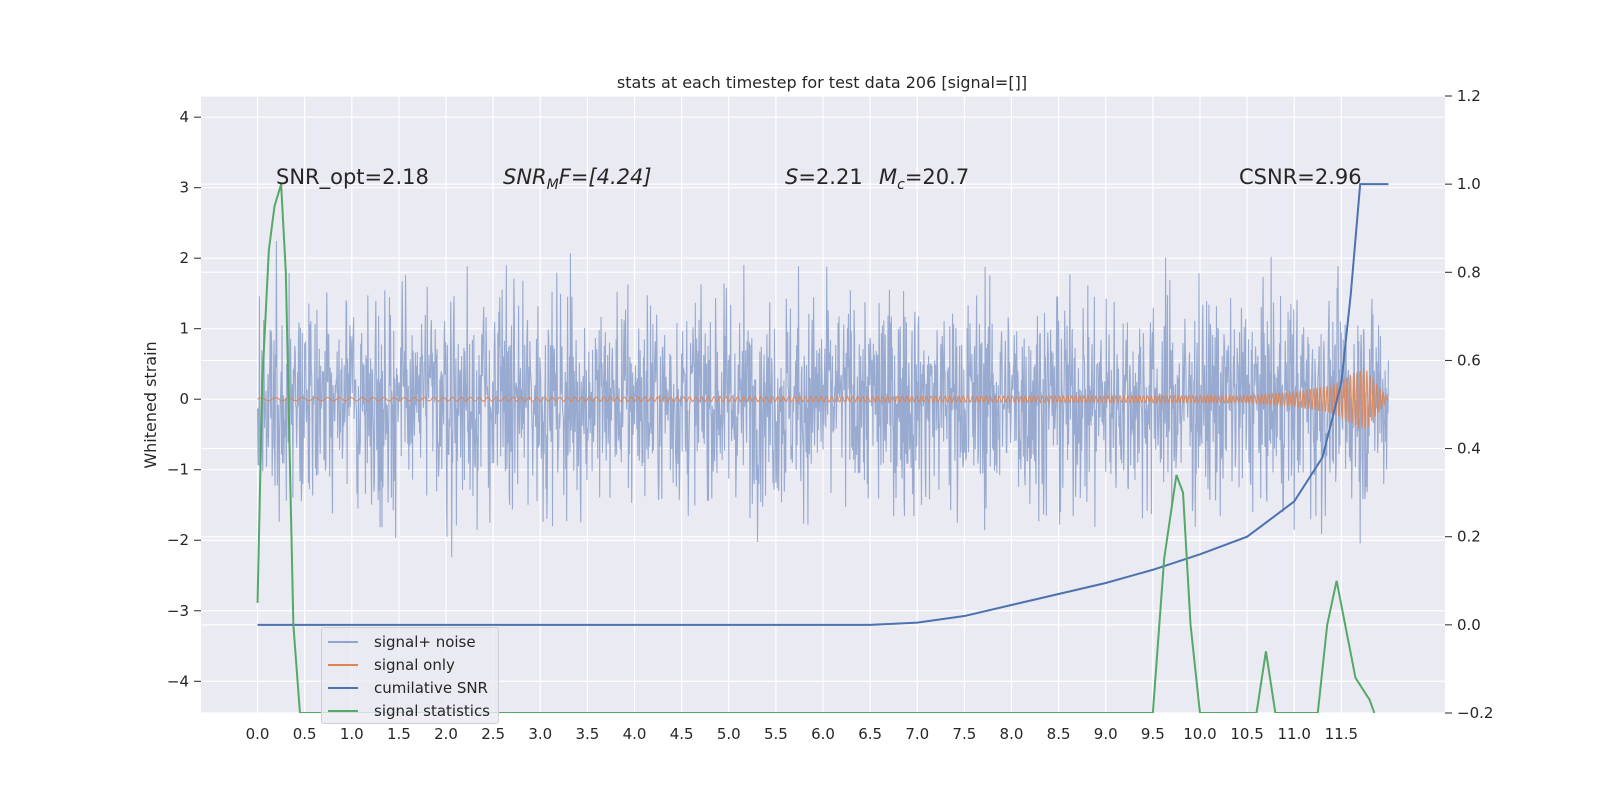 The width and height of the screenshot is (1600, 800). What do you see at coordinates (150, 404) in the screenshot?
I see `y-axis-label: Whitened strain` at bounding box center [150, 404].